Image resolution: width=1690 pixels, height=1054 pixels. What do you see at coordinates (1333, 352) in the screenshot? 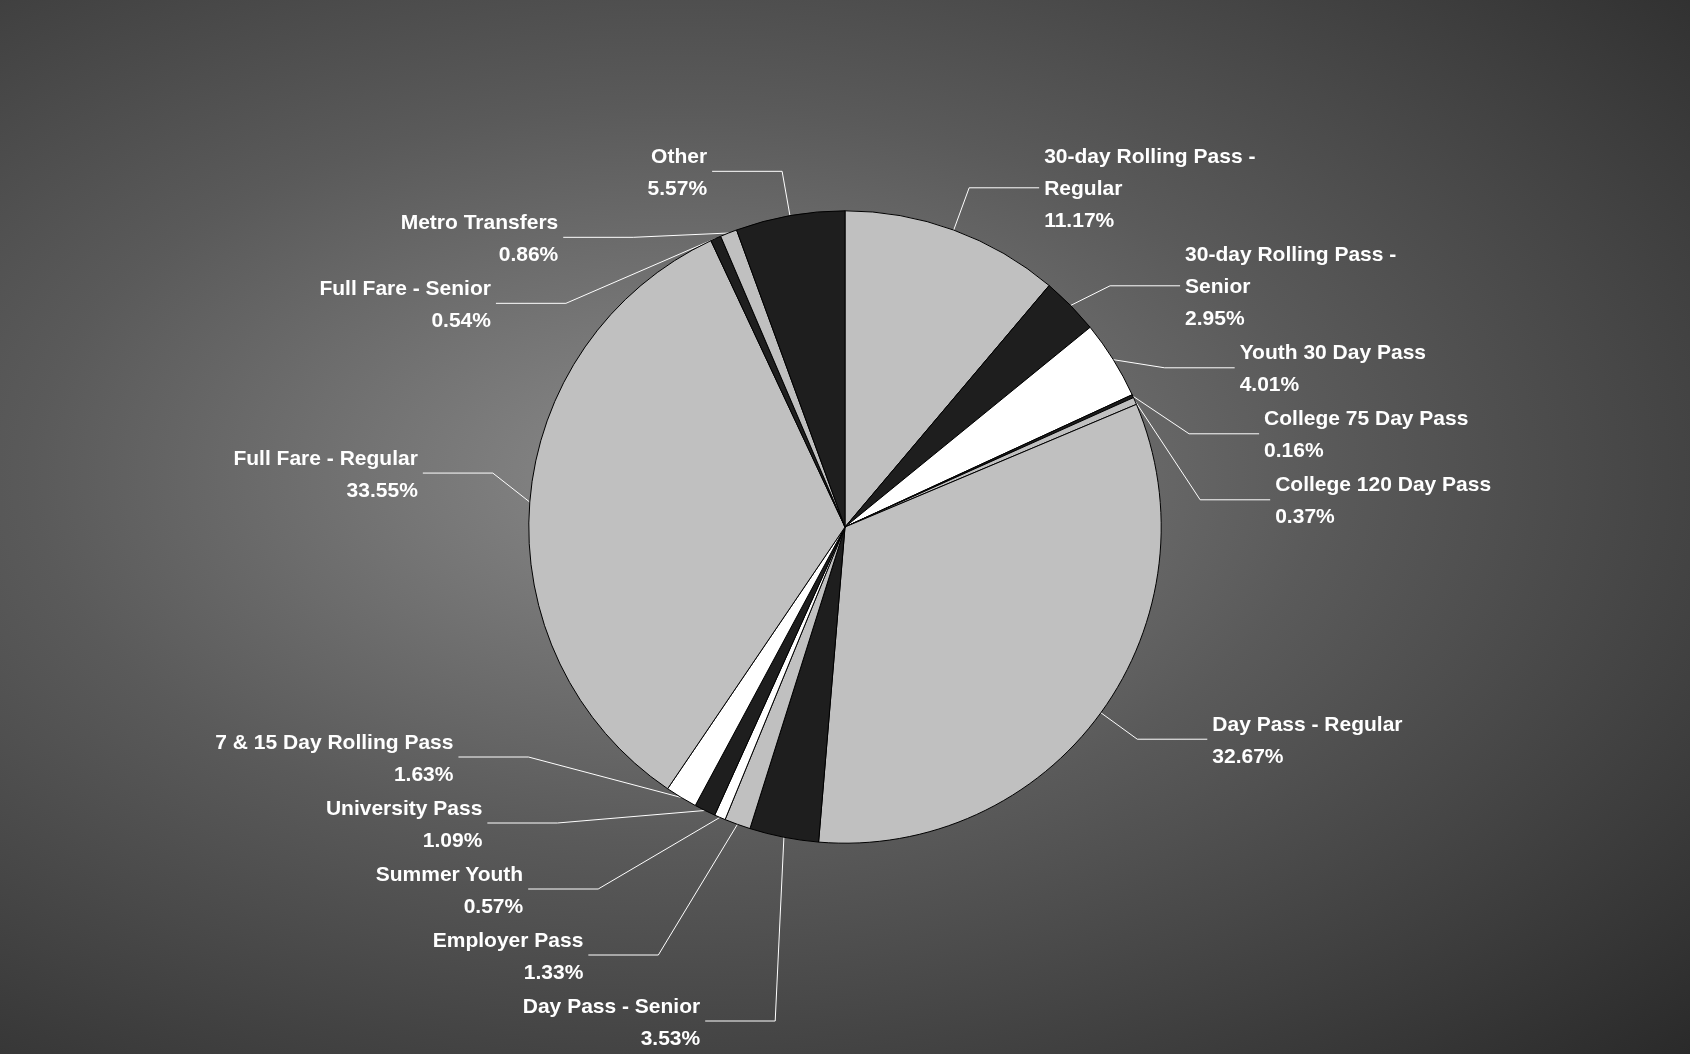
I see `slice-label: Youth 30 Day Pass` at bounding box center [1333, 352].